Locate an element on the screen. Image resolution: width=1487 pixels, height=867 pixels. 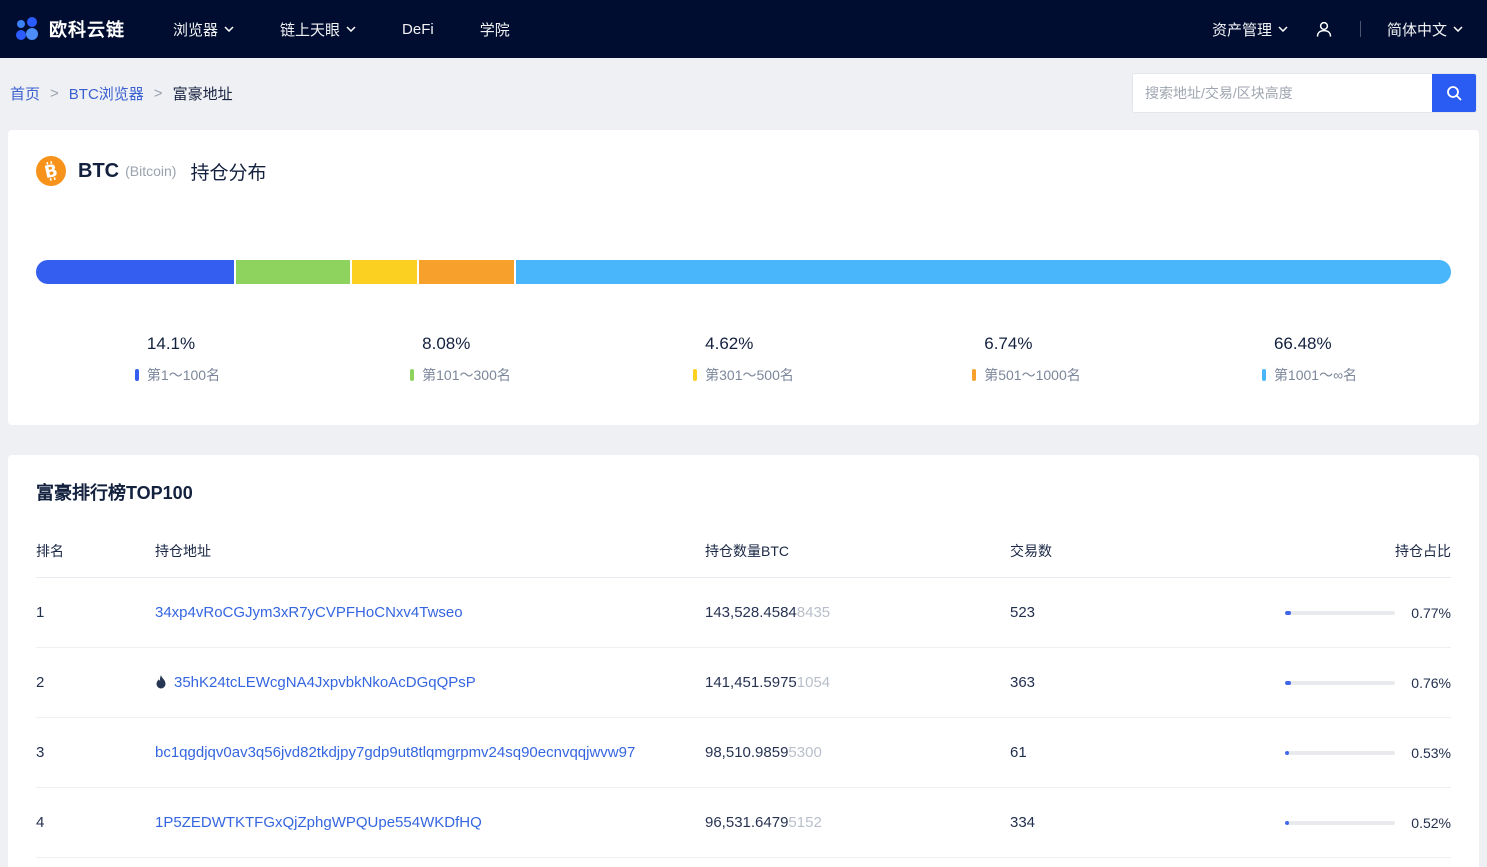
amount-cell: 96,531.64795152 is located at coordinates (857, 822).